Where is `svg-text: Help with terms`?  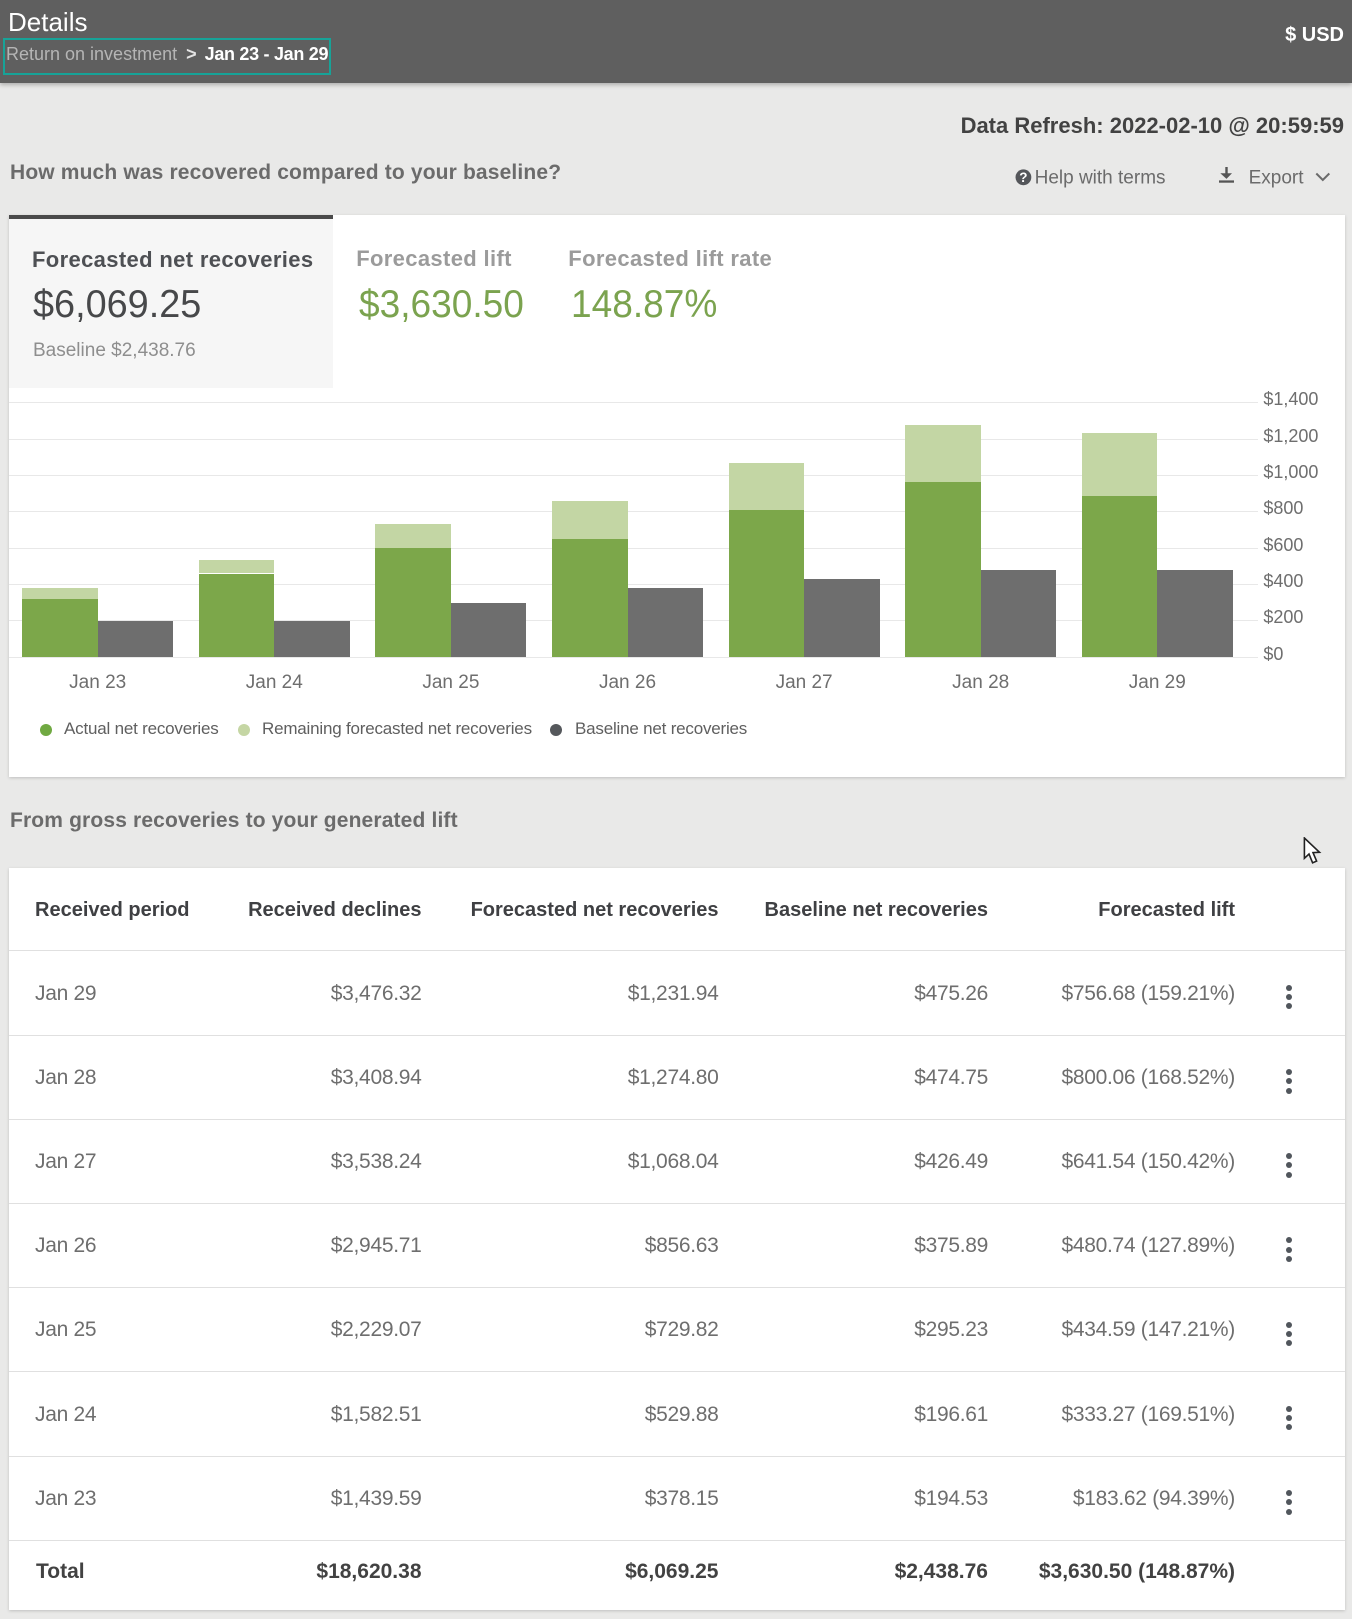
svg-text: Help with terms is located at coordinates (1100, 177).